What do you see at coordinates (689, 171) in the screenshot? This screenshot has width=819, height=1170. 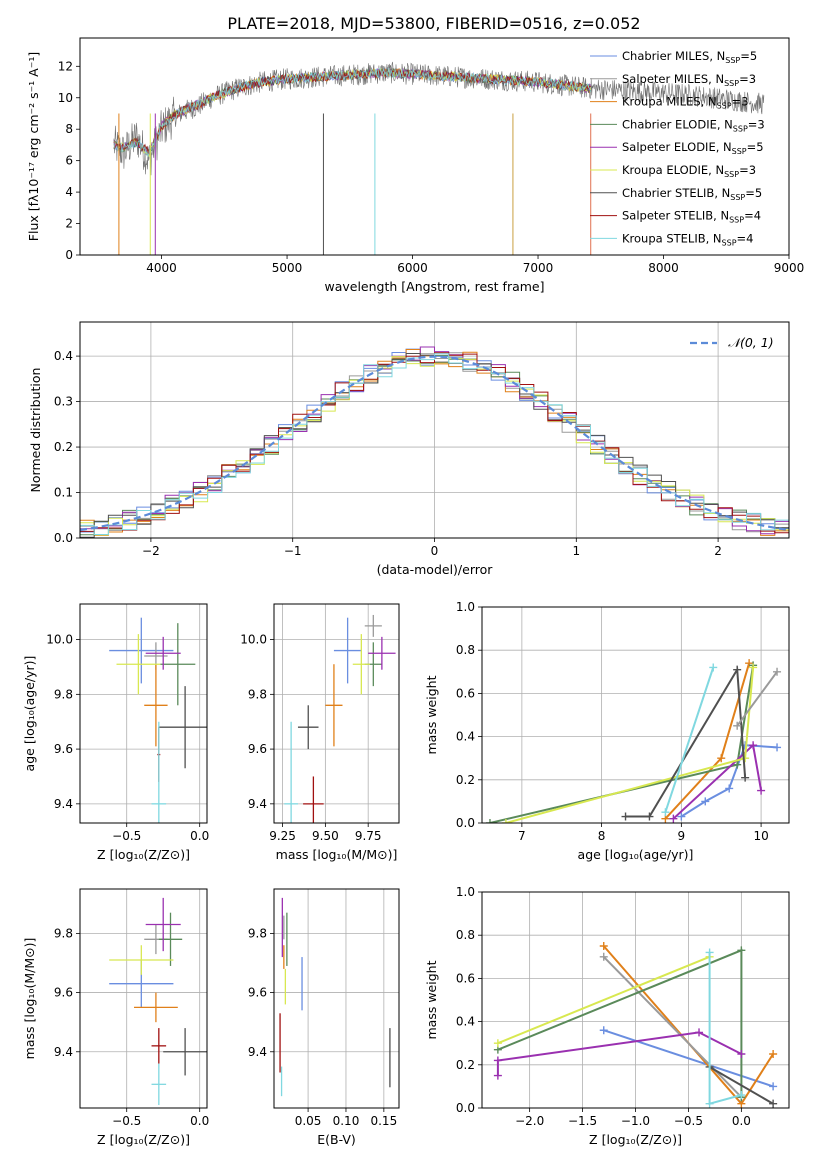 I see `legend-entry: Kroupa ELODIE, NSSP=3` at bounding box center [689, 171].